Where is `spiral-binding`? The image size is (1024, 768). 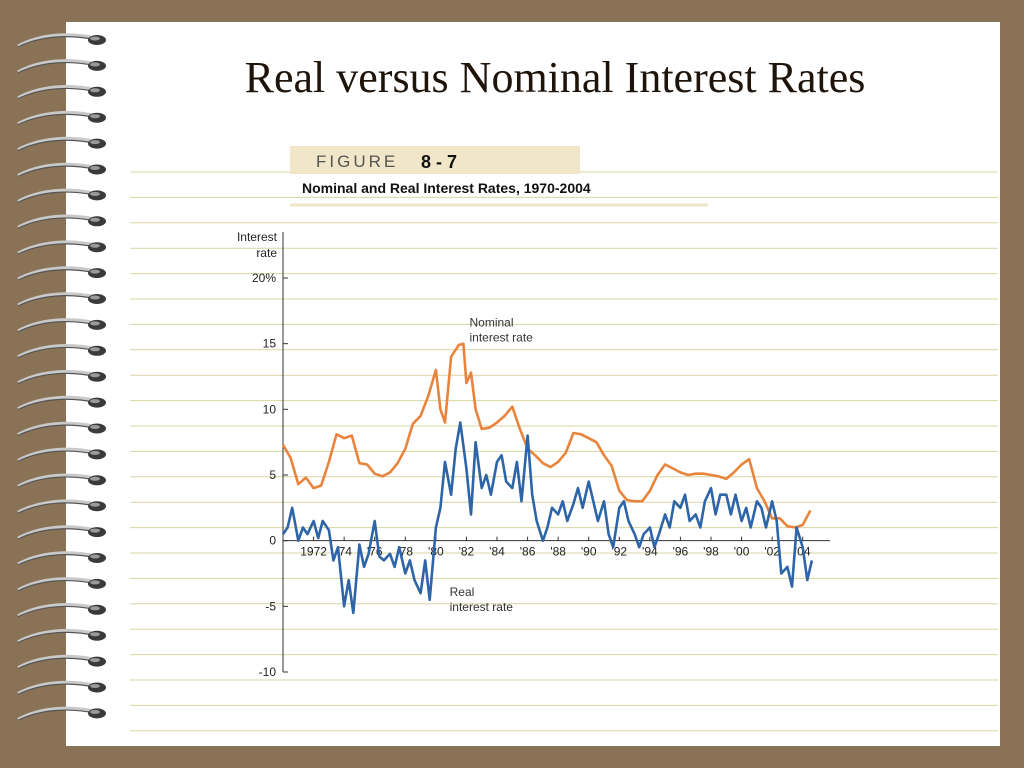
spiral-binding is located at coordinates (61, 377).